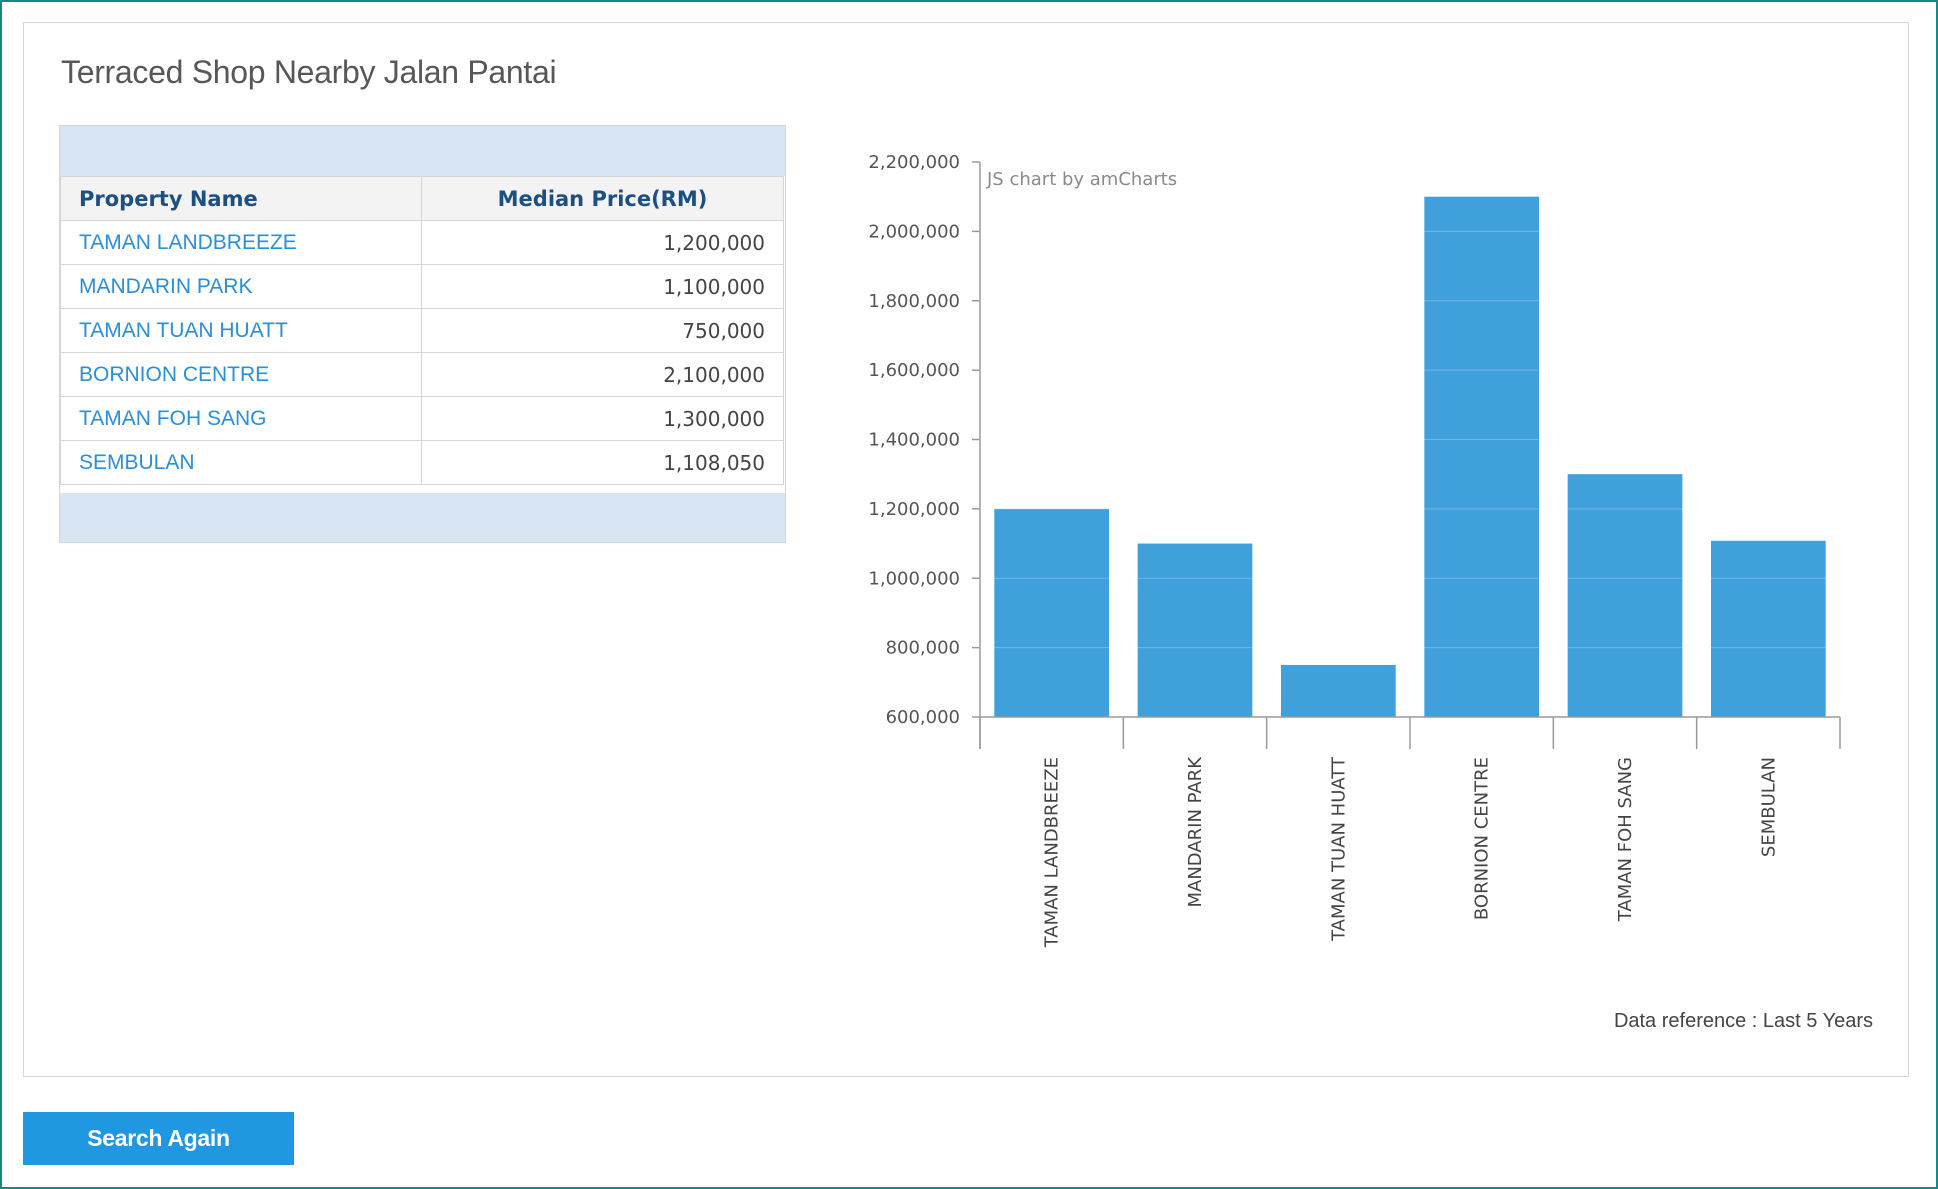 The image size is (1938, 1189). What do you see at coordinates (1338, 849) in the screenshot?
I see `x-category-label: TAMAN TUAN HUATT` at bounding box center [1338, 849].